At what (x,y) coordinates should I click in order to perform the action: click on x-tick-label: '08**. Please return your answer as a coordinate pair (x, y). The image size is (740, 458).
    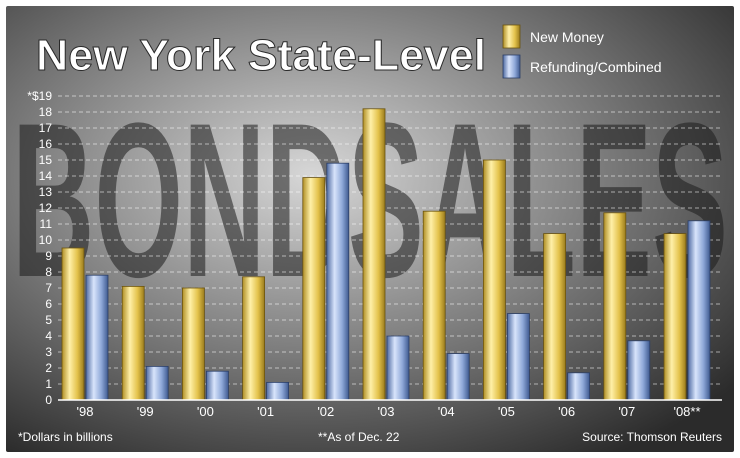
    Looking at the image, I should click on (686, 411).